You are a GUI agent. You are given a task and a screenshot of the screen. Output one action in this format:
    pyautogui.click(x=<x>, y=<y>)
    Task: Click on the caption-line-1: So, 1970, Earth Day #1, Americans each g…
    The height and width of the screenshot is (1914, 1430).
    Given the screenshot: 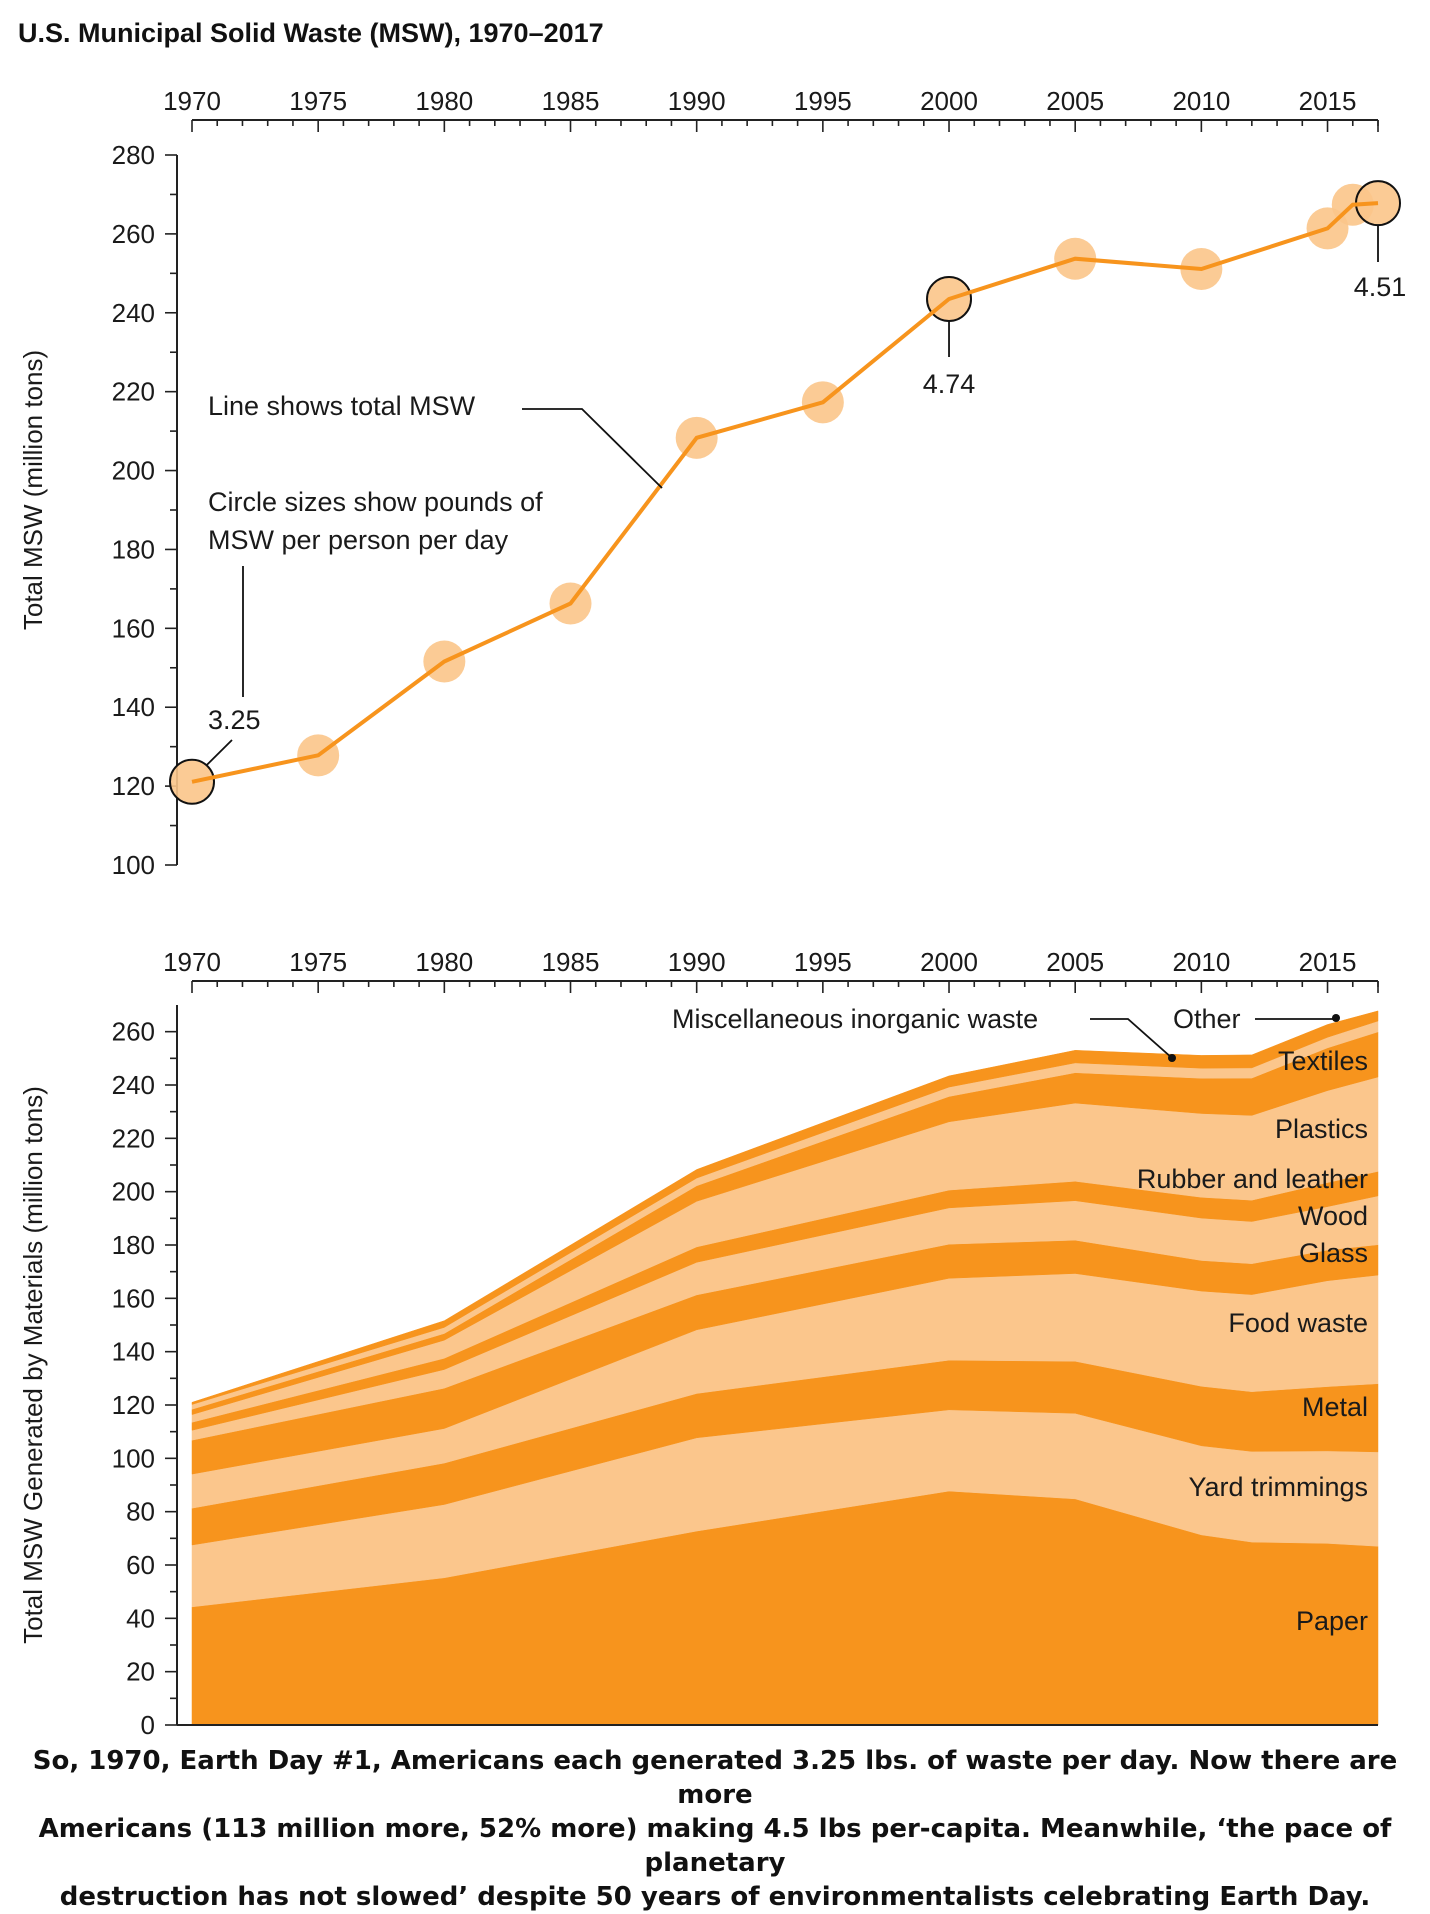 What is the action you would take?
    pyautogui.click(x=715, y=1778)
    